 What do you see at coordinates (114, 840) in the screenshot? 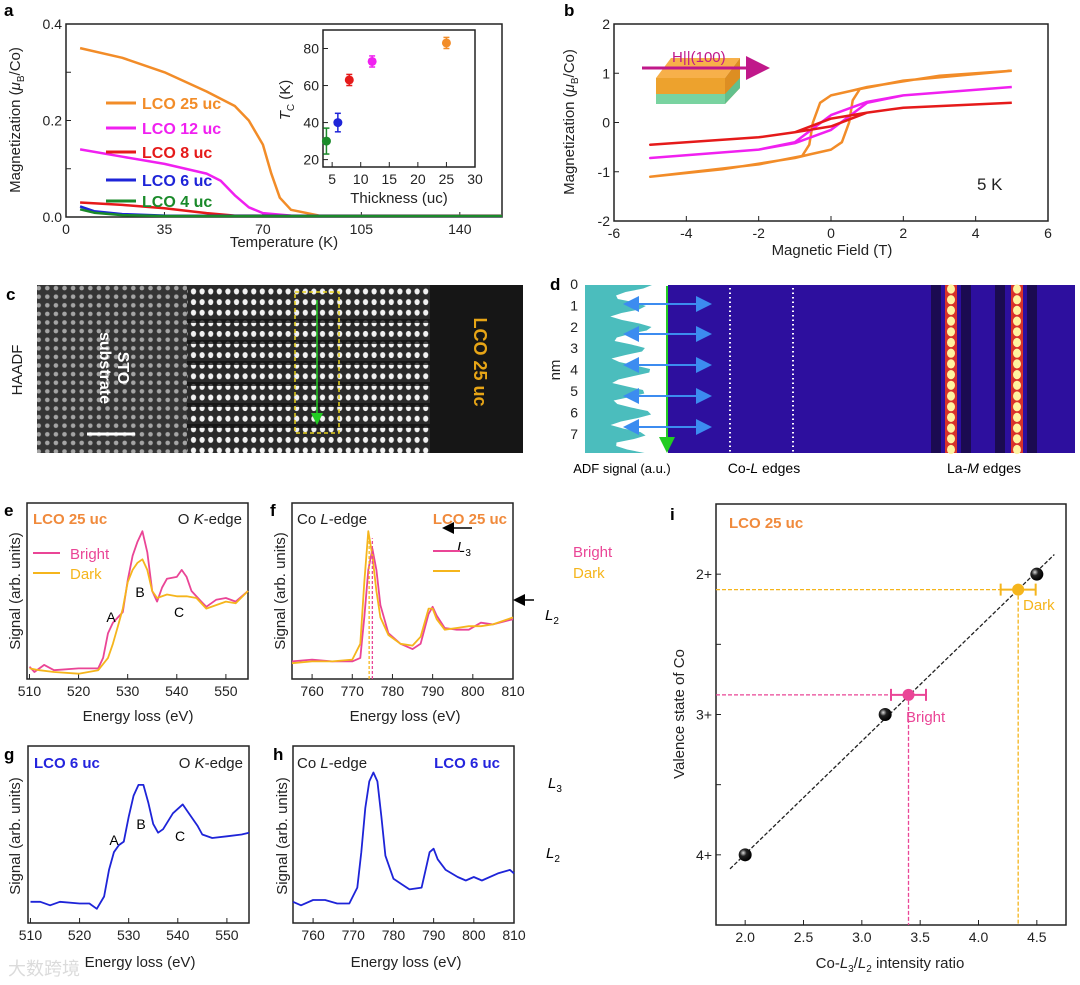
I see `peak-a-label: A` at bounding box center [114, 840].